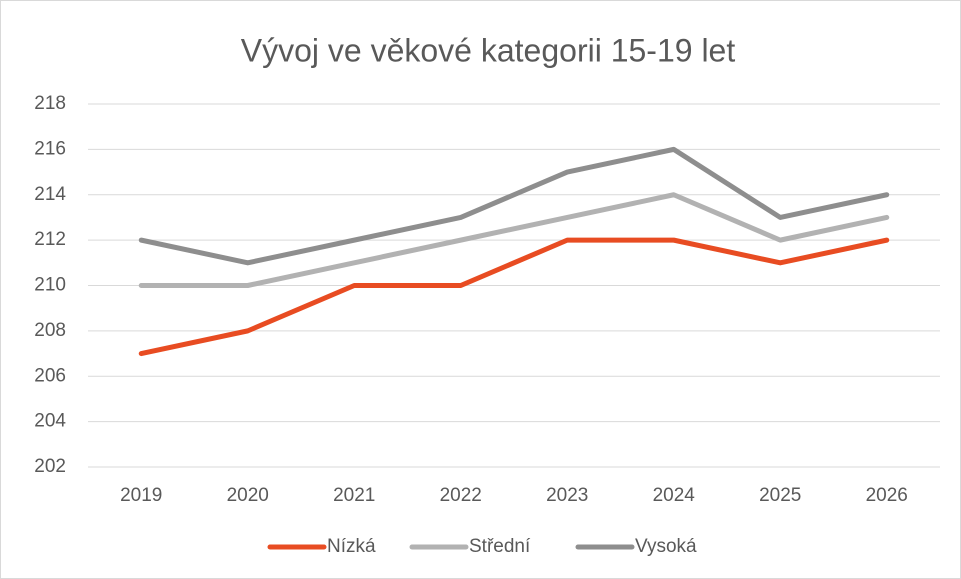 Image resolution: width=961 pixels, height=579 pixels. What do you see at coordinates (500, 546) in the screenshot?
I see `legend-label: Střední` at bounding box center [500, 546].